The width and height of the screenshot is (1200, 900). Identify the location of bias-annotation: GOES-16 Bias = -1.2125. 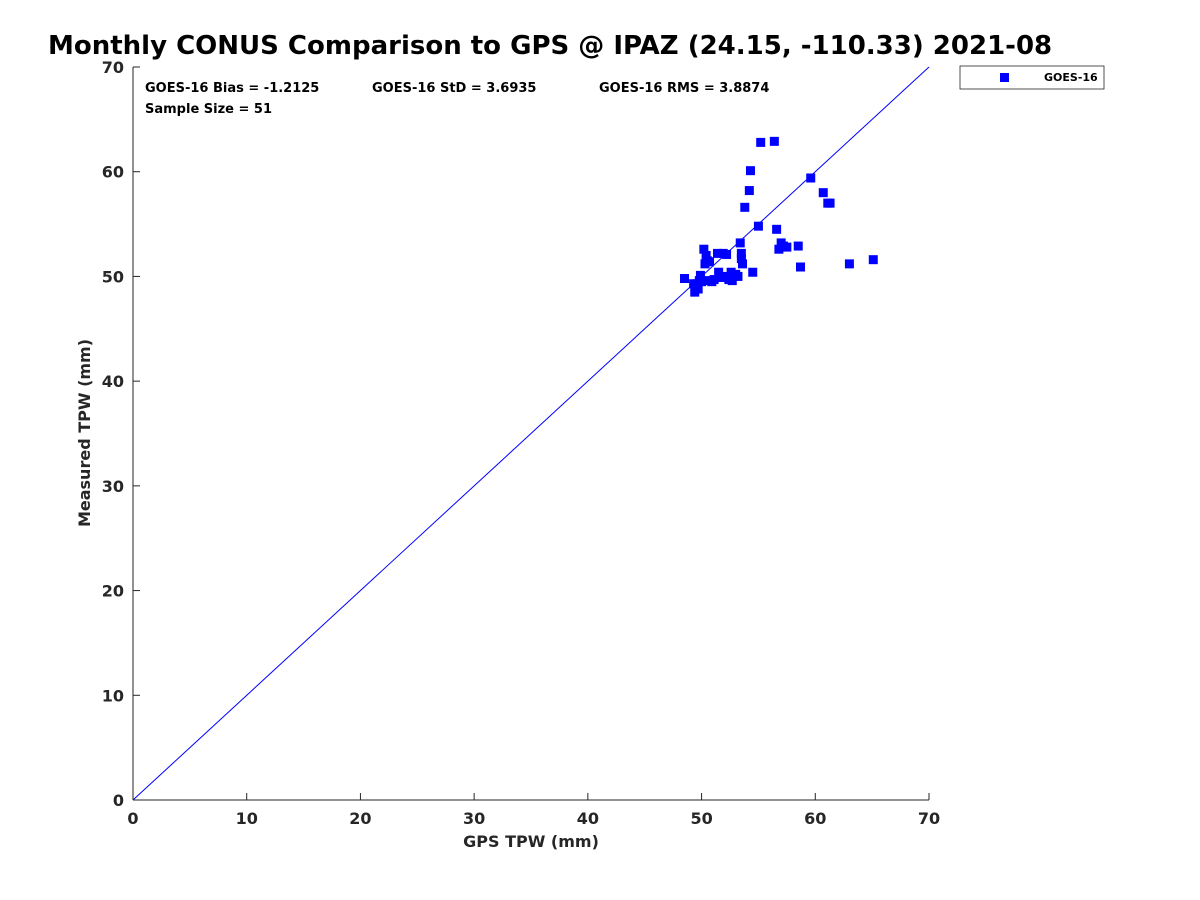
(232, 88).